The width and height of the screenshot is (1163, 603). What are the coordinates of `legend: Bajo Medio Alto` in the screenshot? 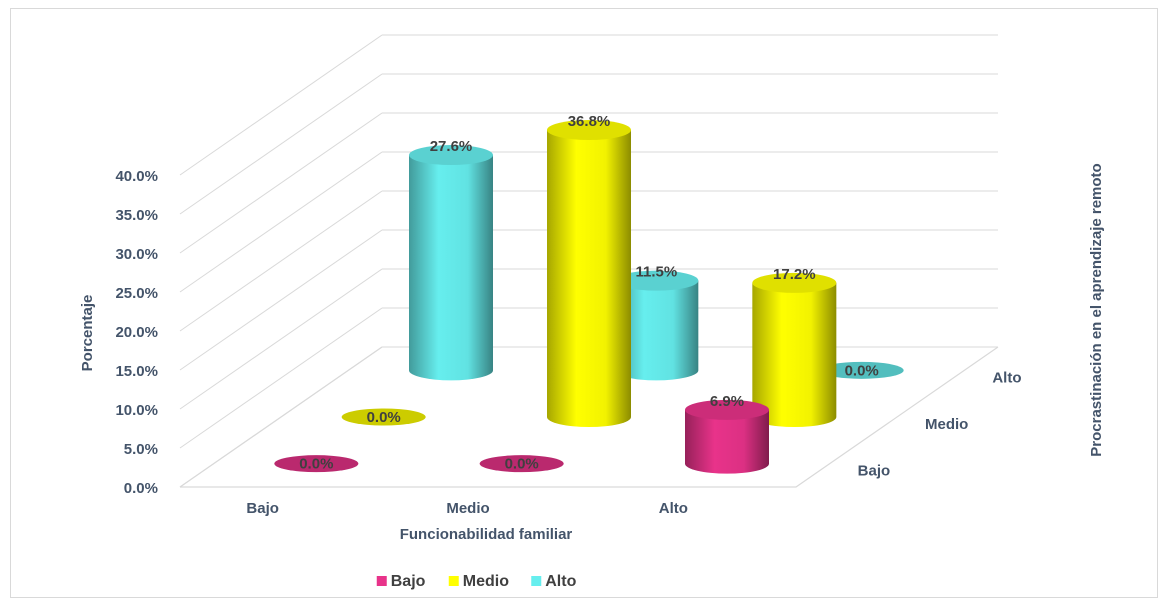 It's located at (476, 581).